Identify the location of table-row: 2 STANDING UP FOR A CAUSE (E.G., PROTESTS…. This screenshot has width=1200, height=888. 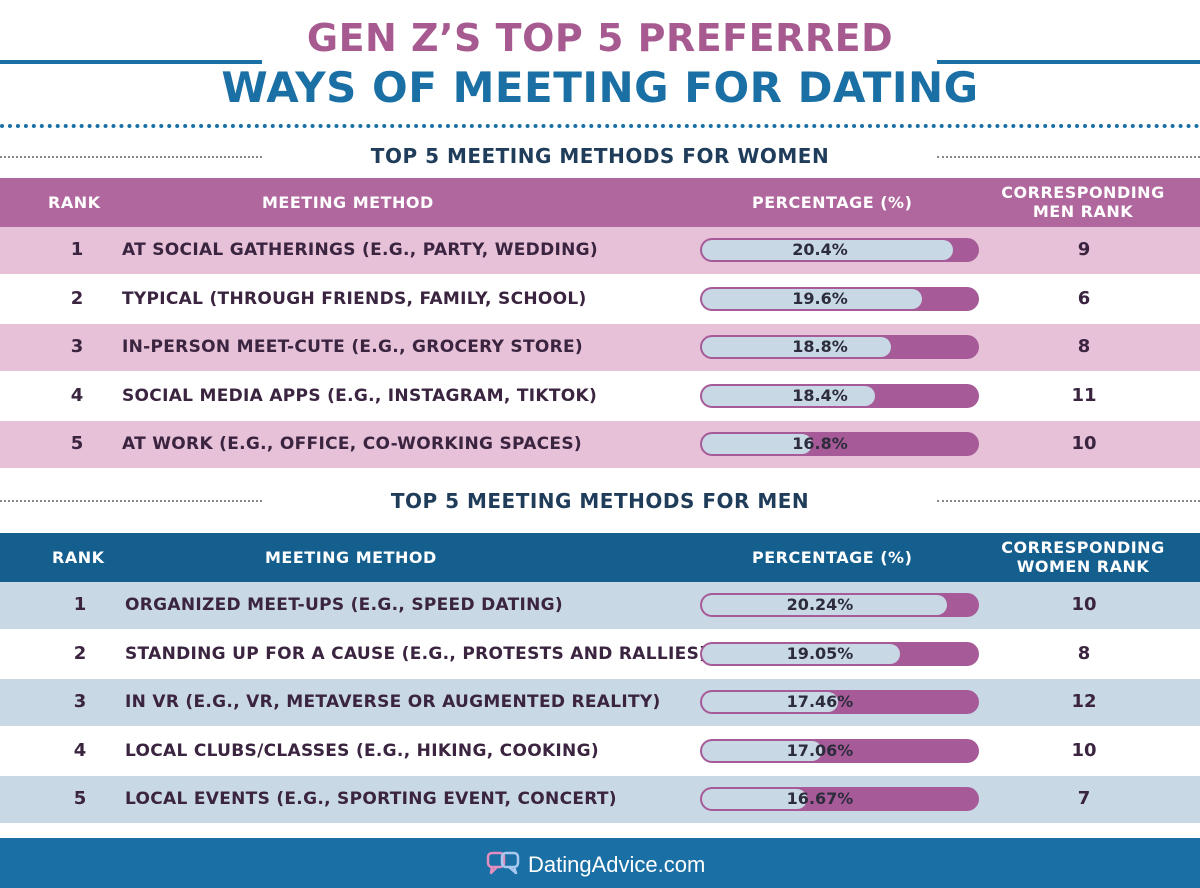
(600, 654).